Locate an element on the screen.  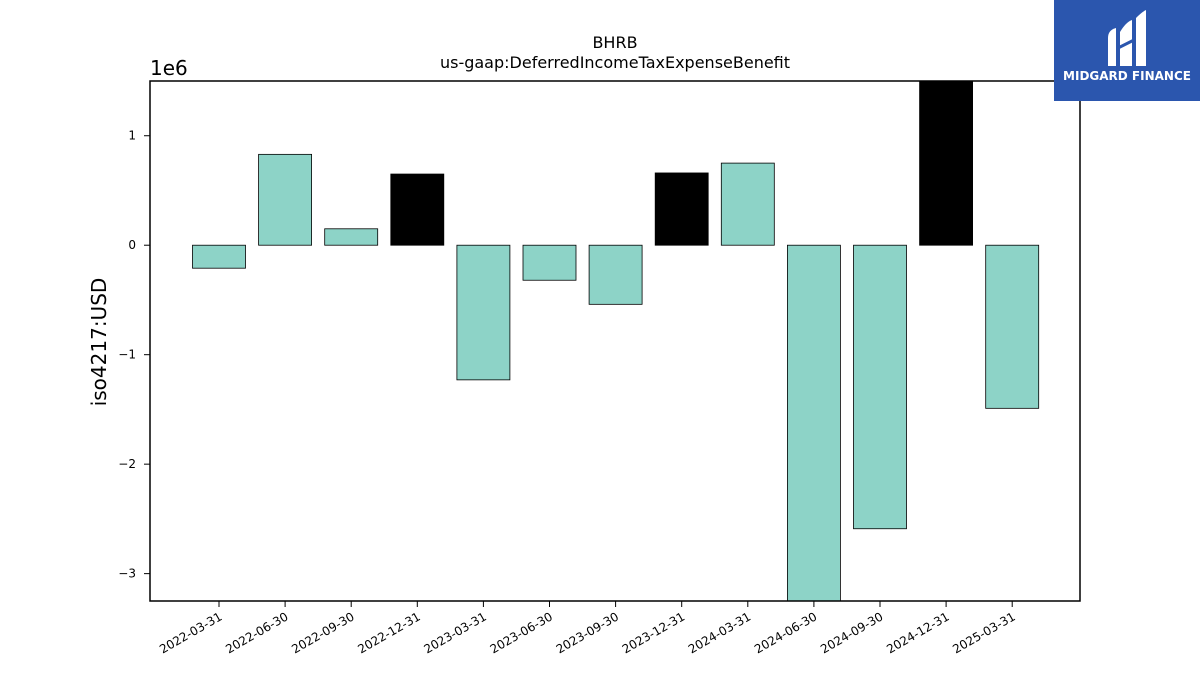
y-tick-label: −3 is located at coordinates (127, 574).